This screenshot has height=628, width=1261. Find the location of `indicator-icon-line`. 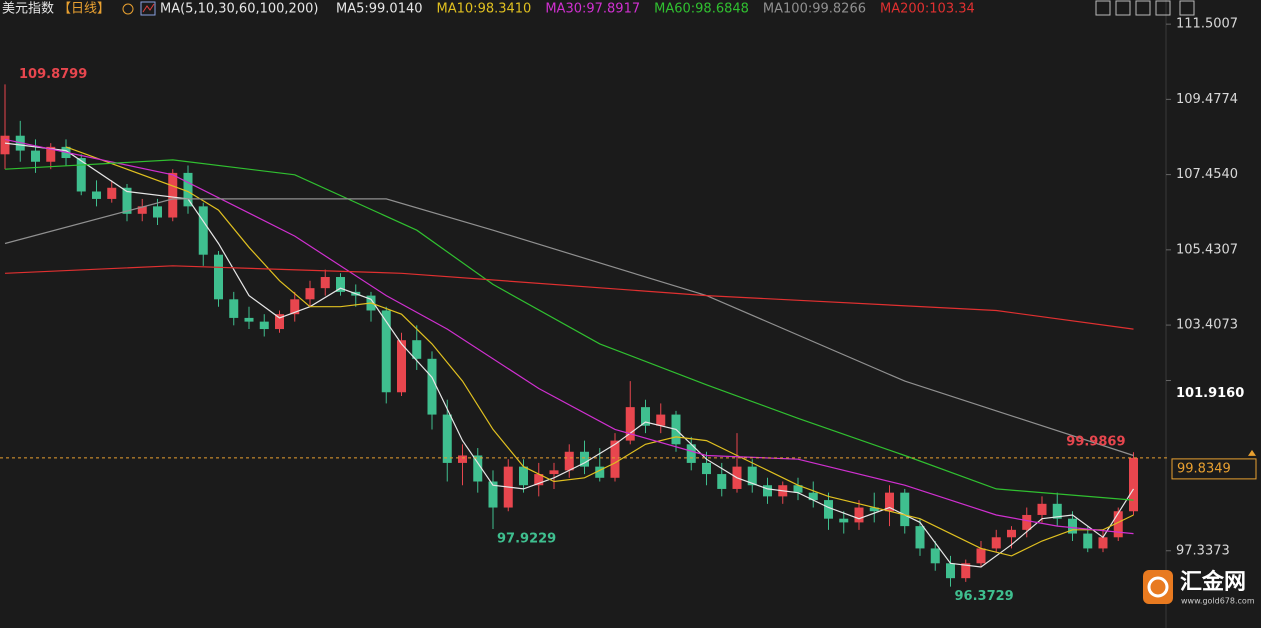

indicator-icon-line is located at coordinates (148, 8).